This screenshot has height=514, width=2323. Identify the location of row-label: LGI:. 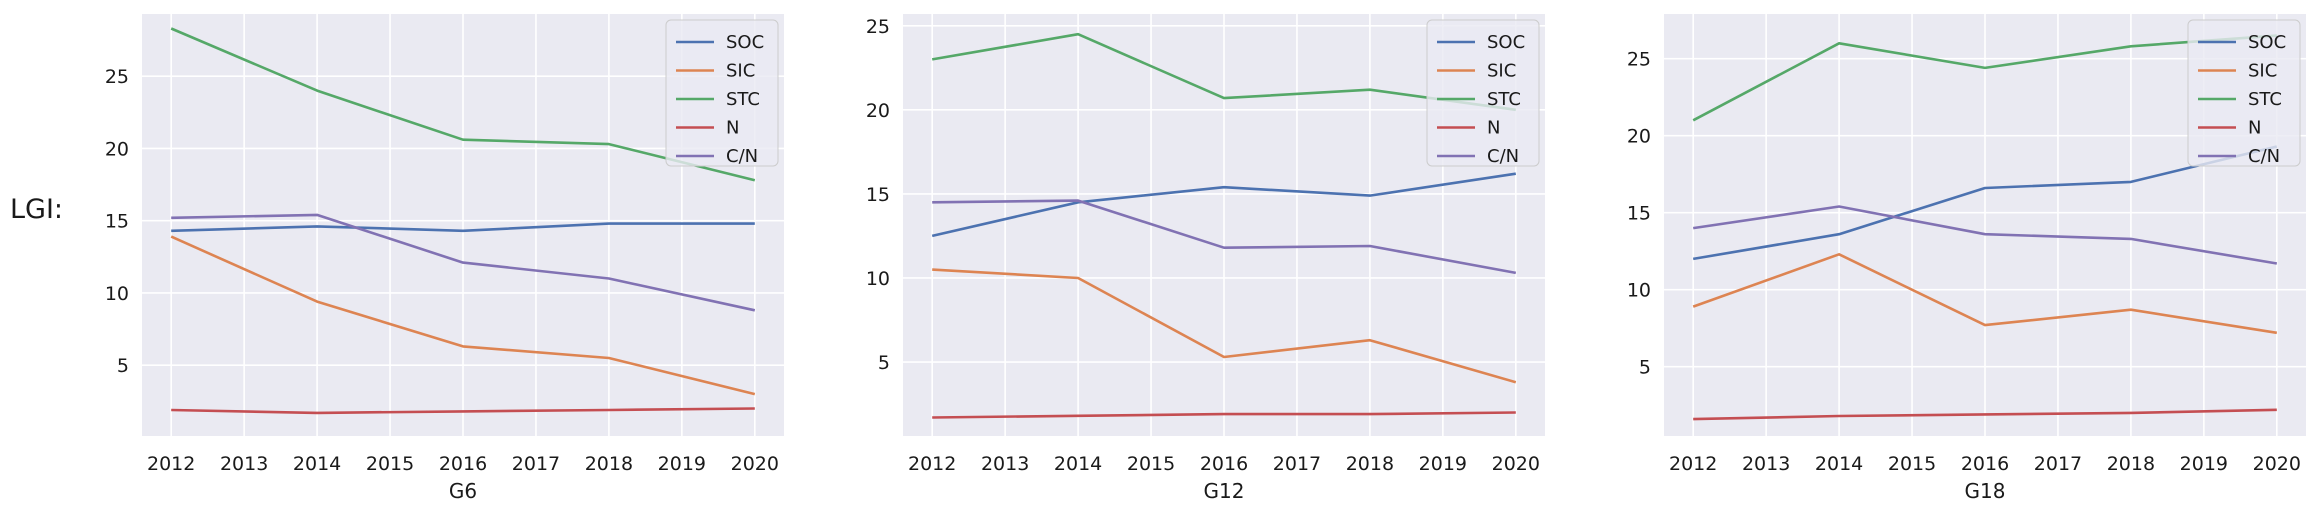
(36, 209).